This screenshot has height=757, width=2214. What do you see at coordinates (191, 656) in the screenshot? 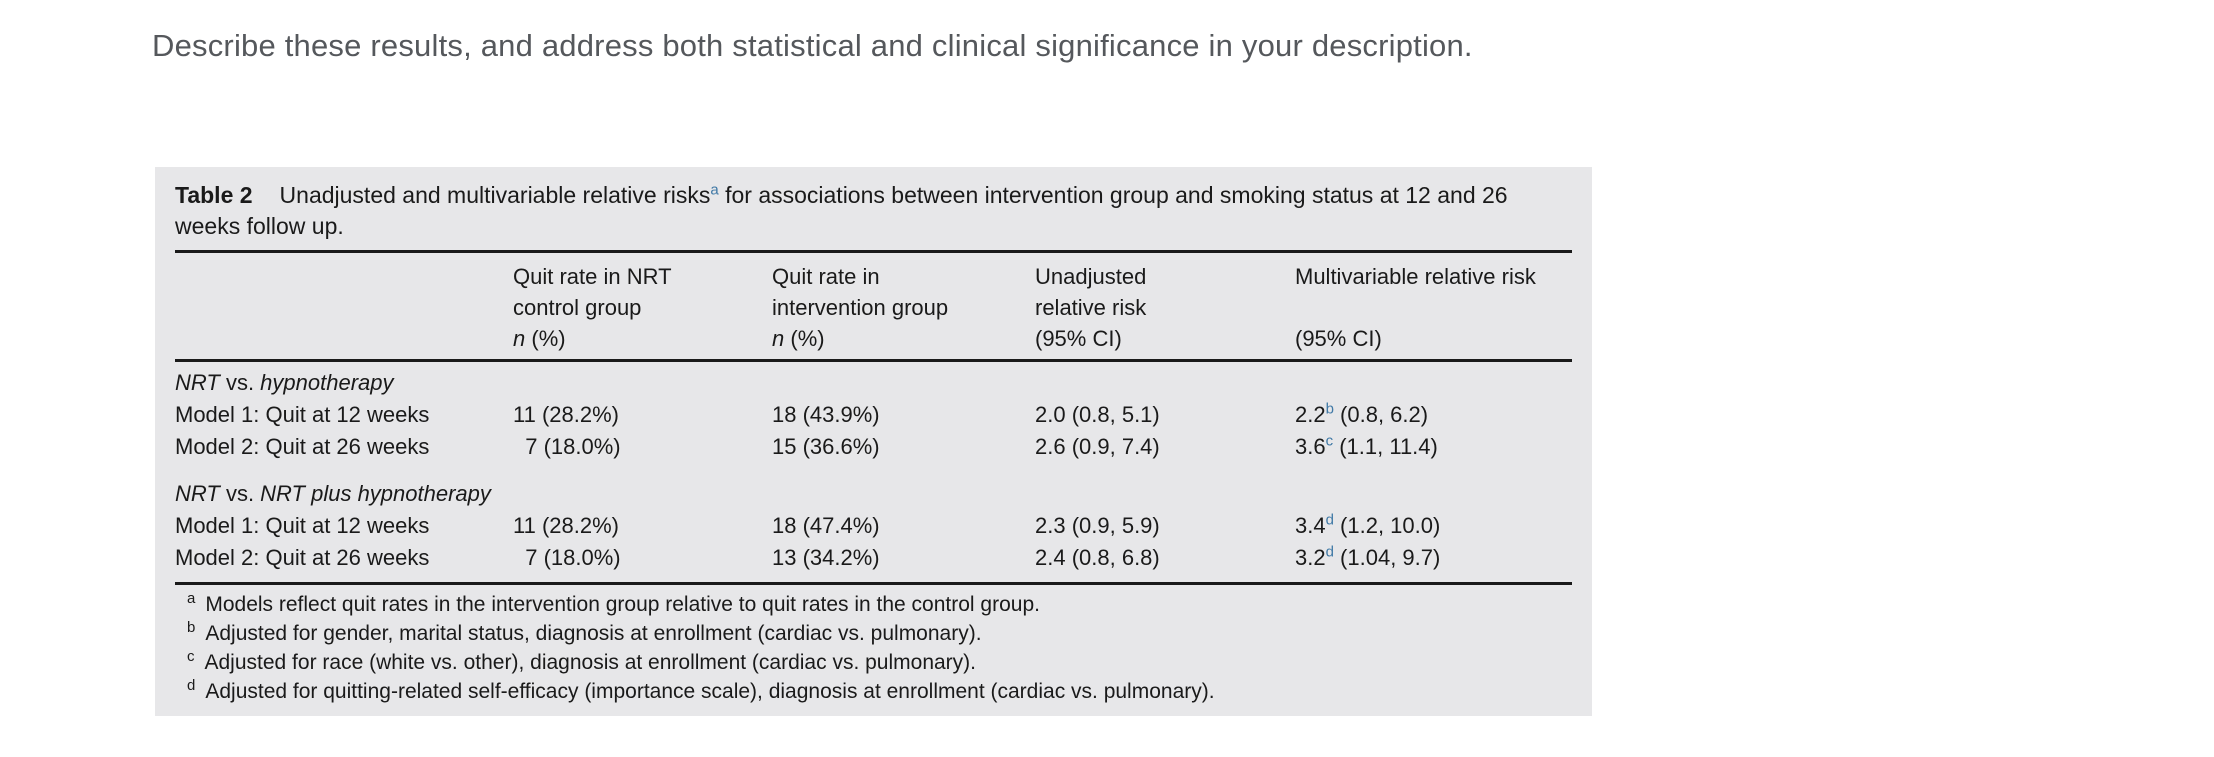
I see `footnote-letter: c` at bounding box center [191, 656].